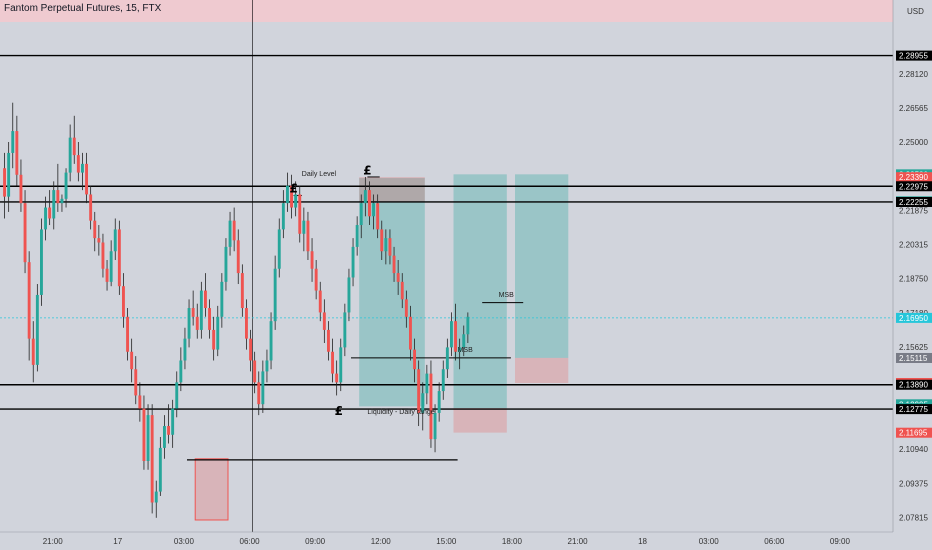  What do you see at coordinates (774, 541) in the screenshot?
I see `time-tick-label: 06:00` at bounding box center [774, 541].